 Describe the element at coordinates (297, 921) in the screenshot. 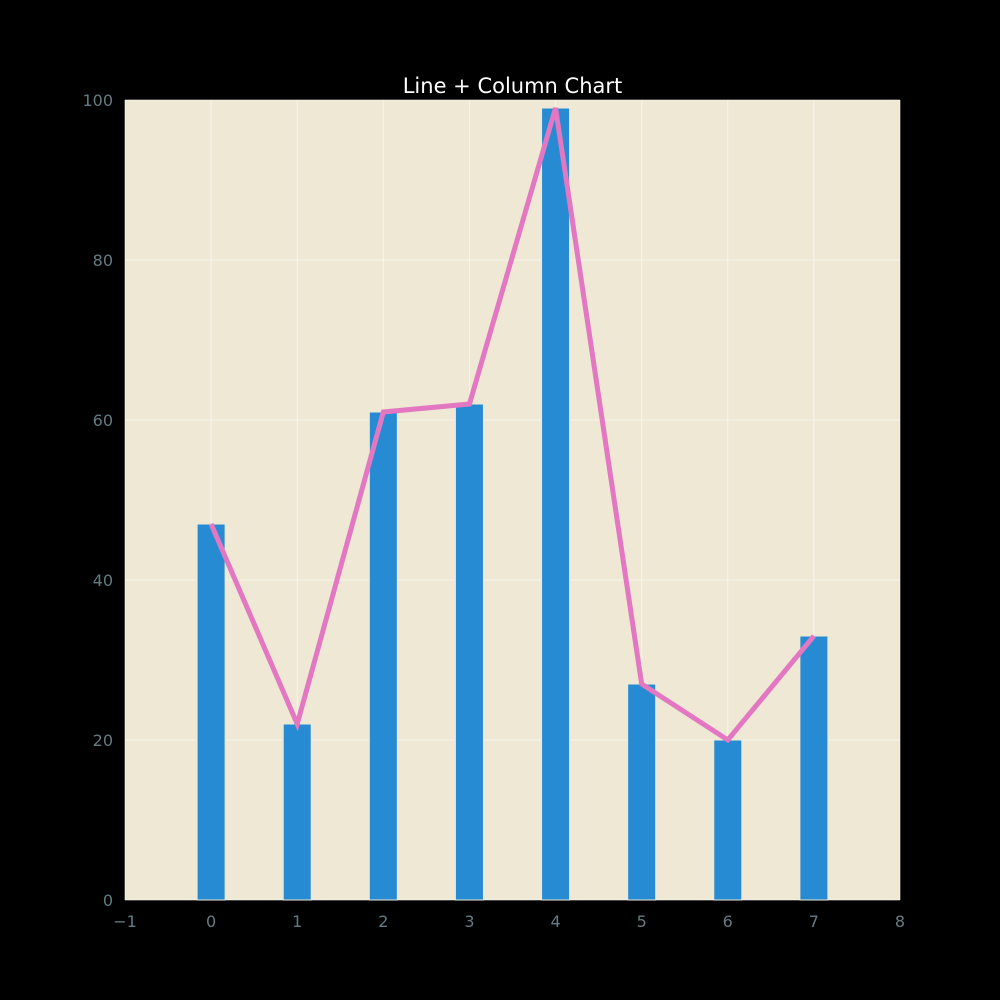

I see `x-tick-label: 1` at that location.